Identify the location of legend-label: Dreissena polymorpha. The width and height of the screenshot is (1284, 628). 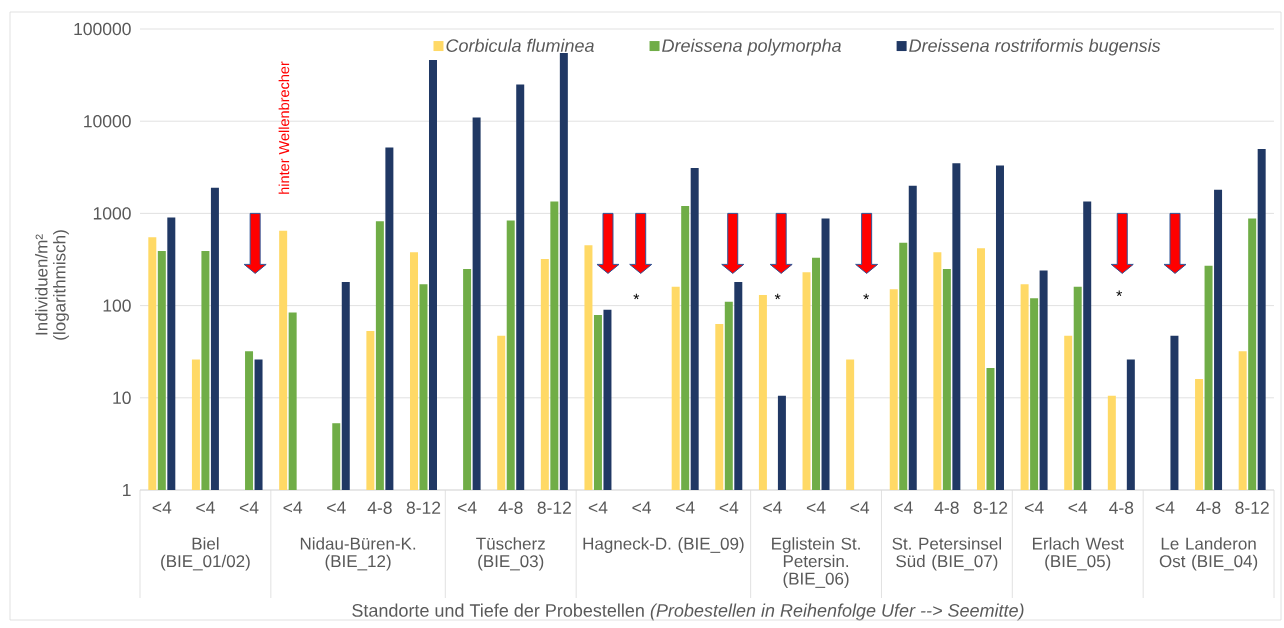
(751, 47).